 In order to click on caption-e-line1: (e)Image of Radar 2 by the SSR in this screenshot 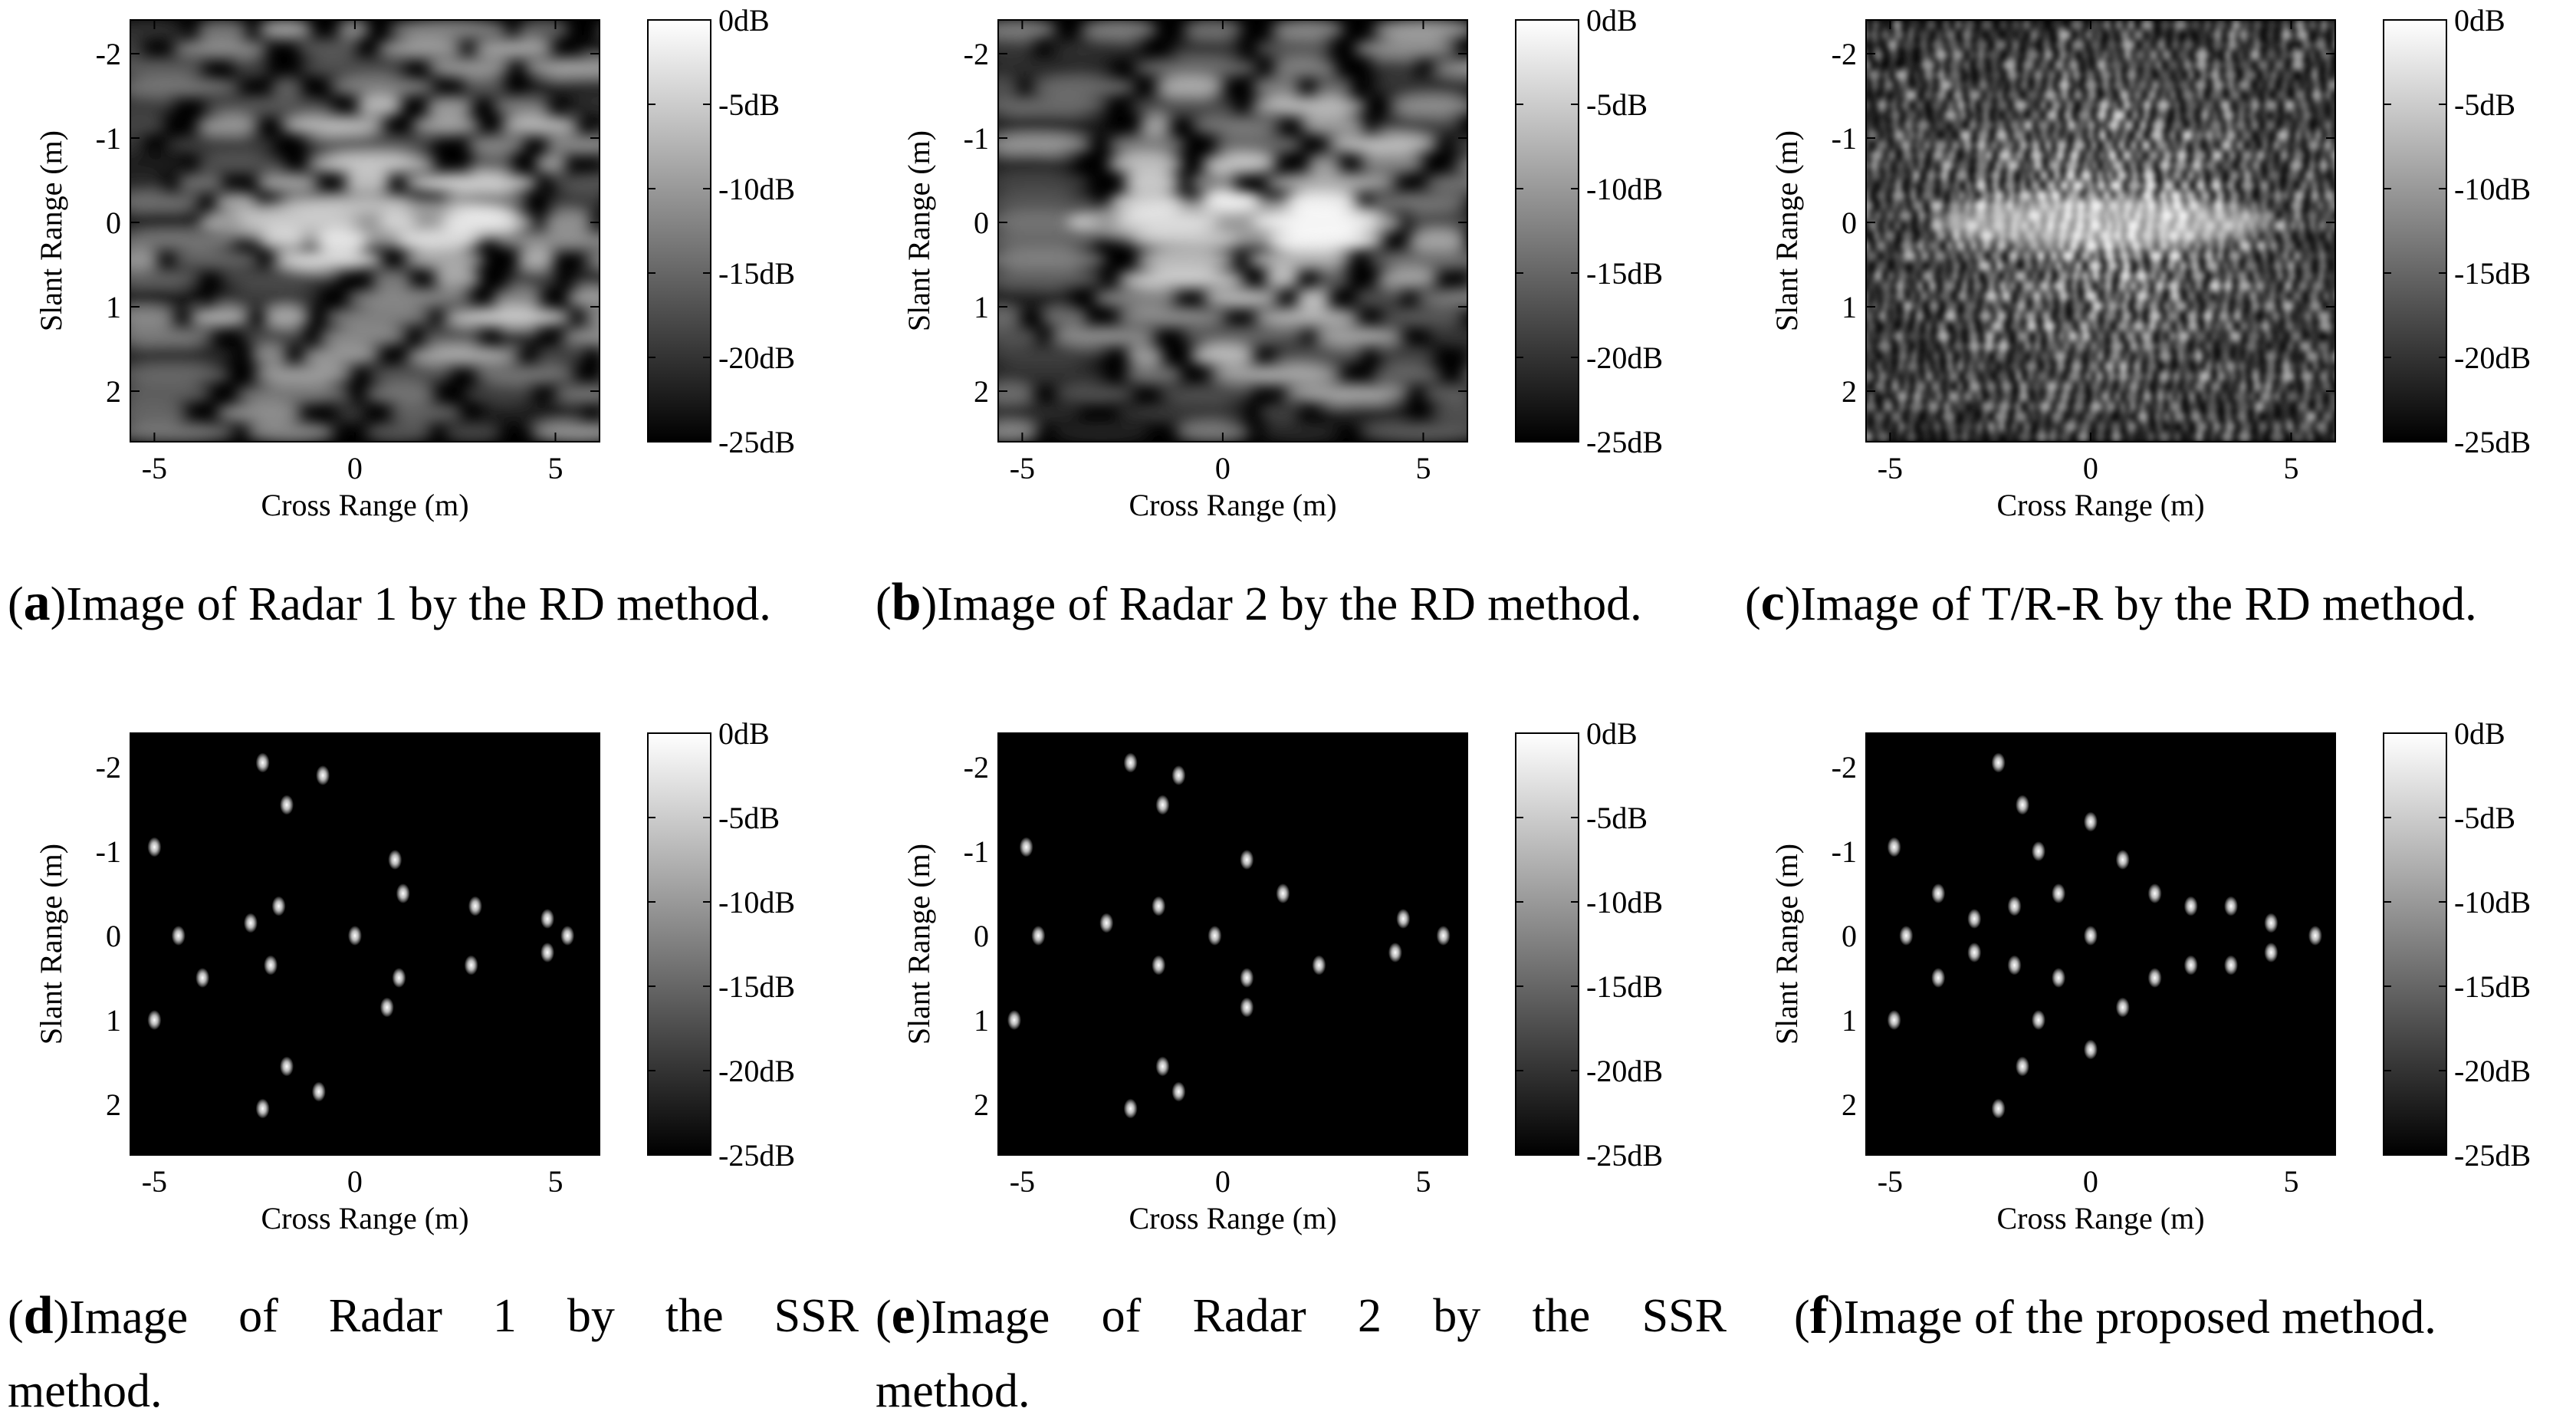, I will do `click(1302, 1316)`.